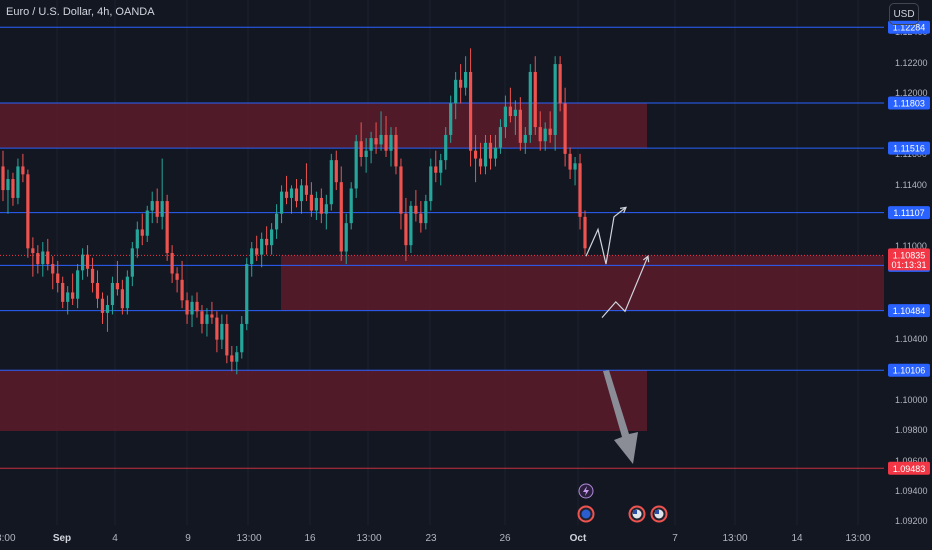  I want to click on price-tick-label: 1.11000, so click(911, 246).